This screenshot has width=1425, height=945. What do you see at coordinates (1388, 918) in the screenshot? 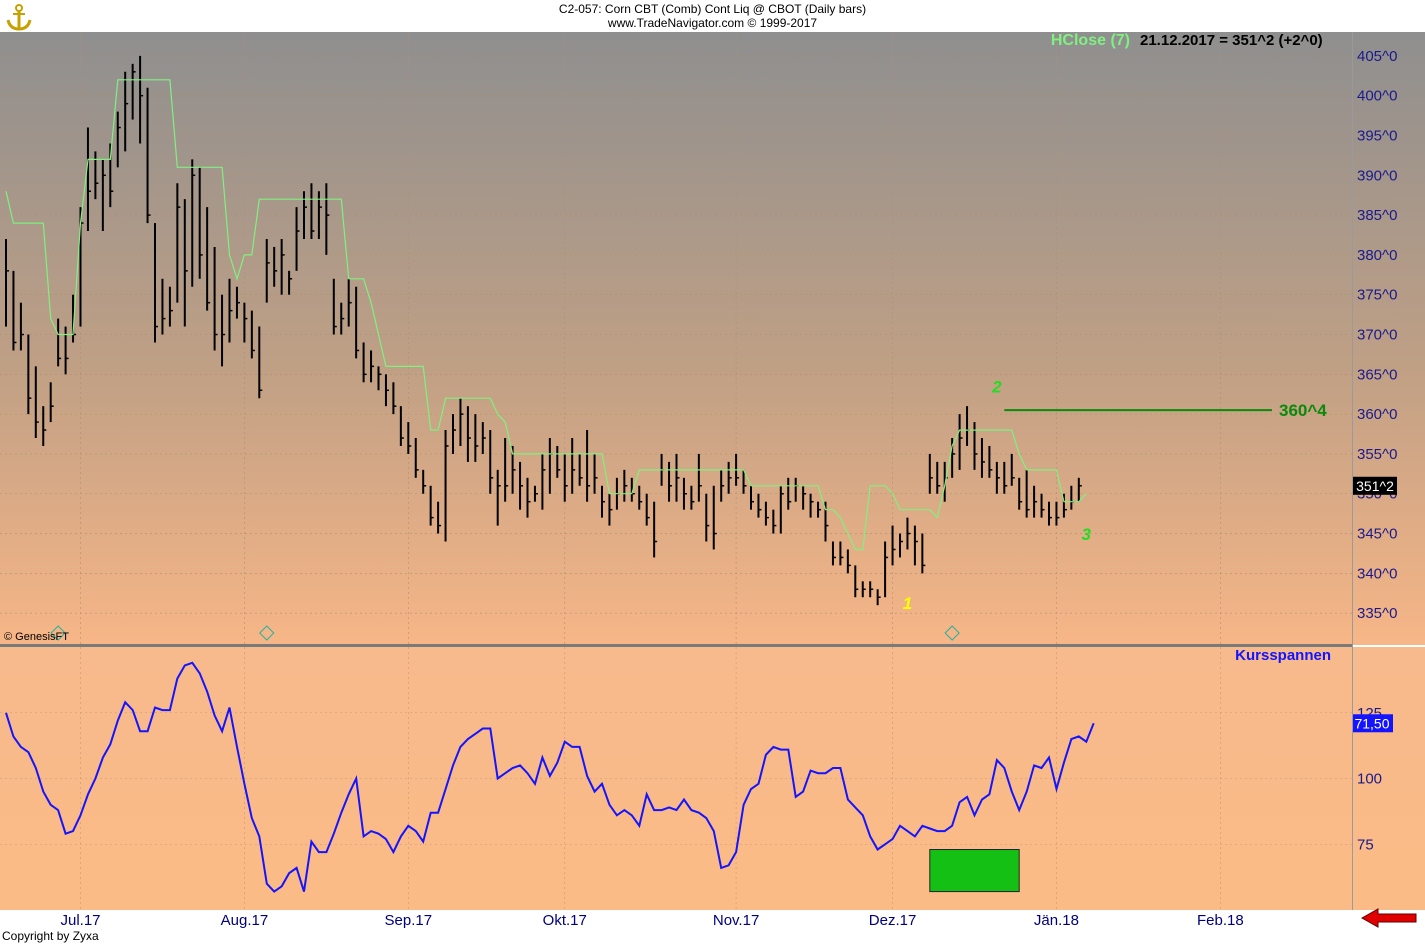
I see `scroll-arrow-icon` at bounding box center [1388, 918].